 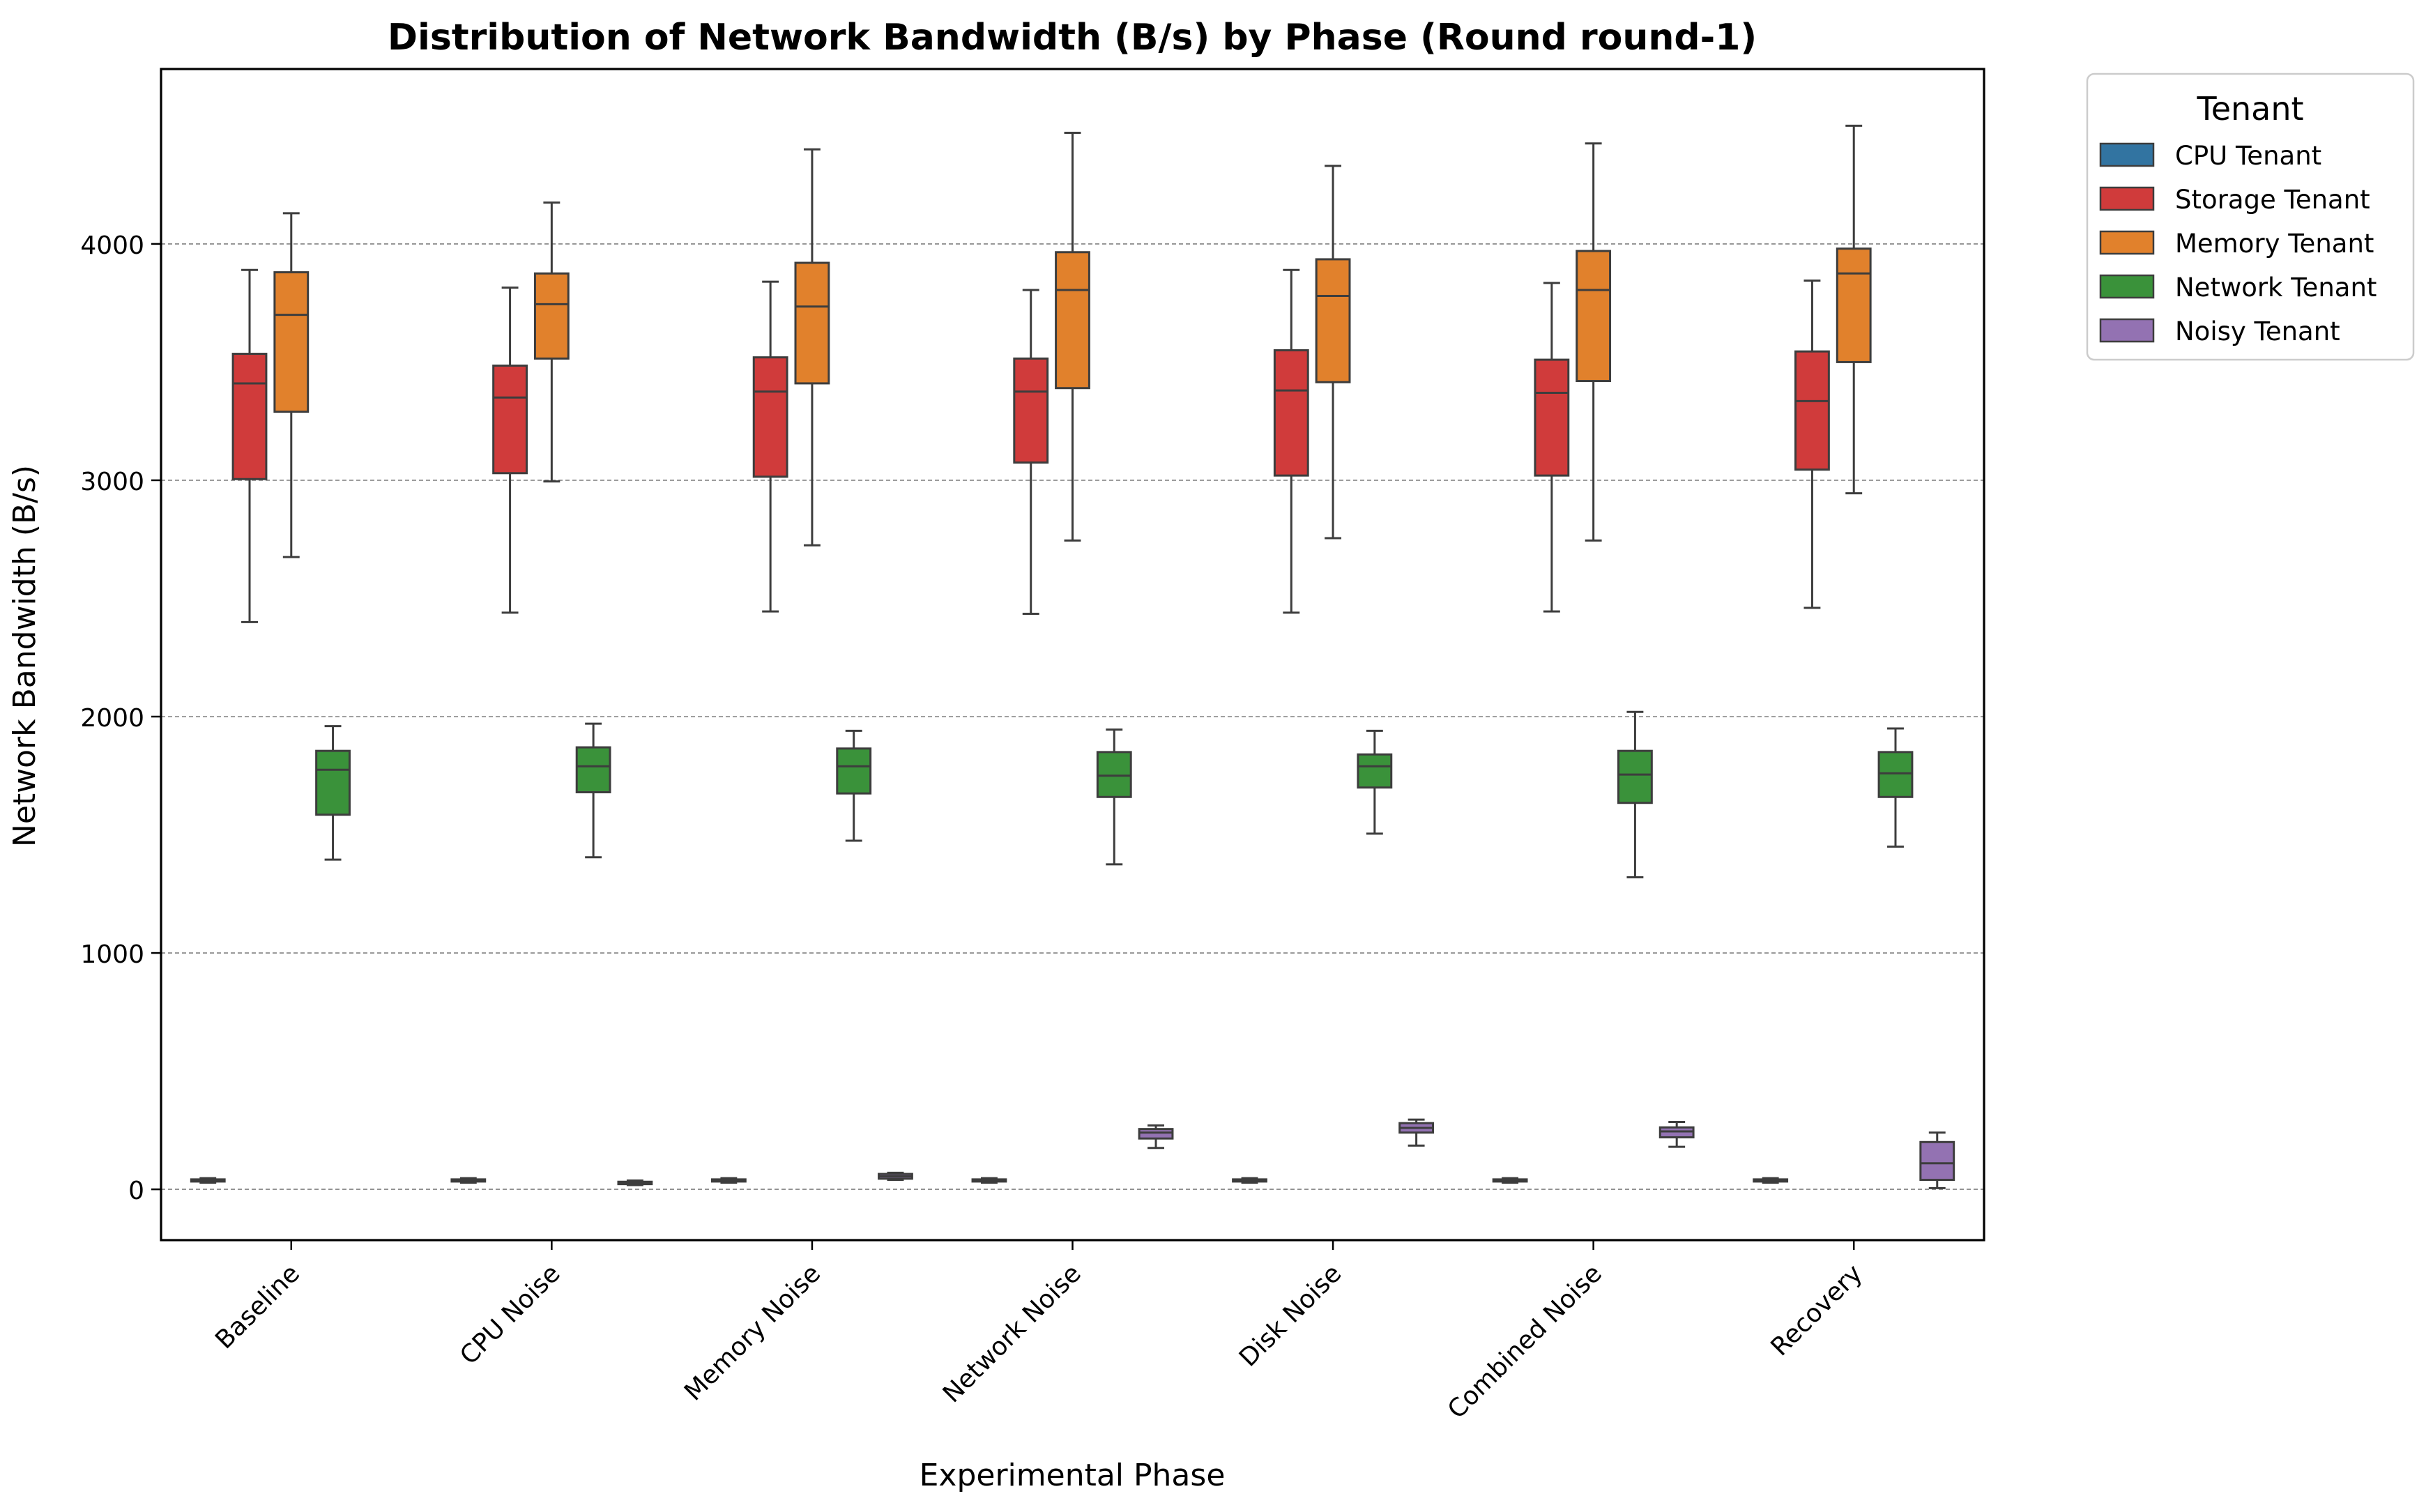 I want to click on box-noisy-tenant-memory-noise, so click(x=895, y=1176).